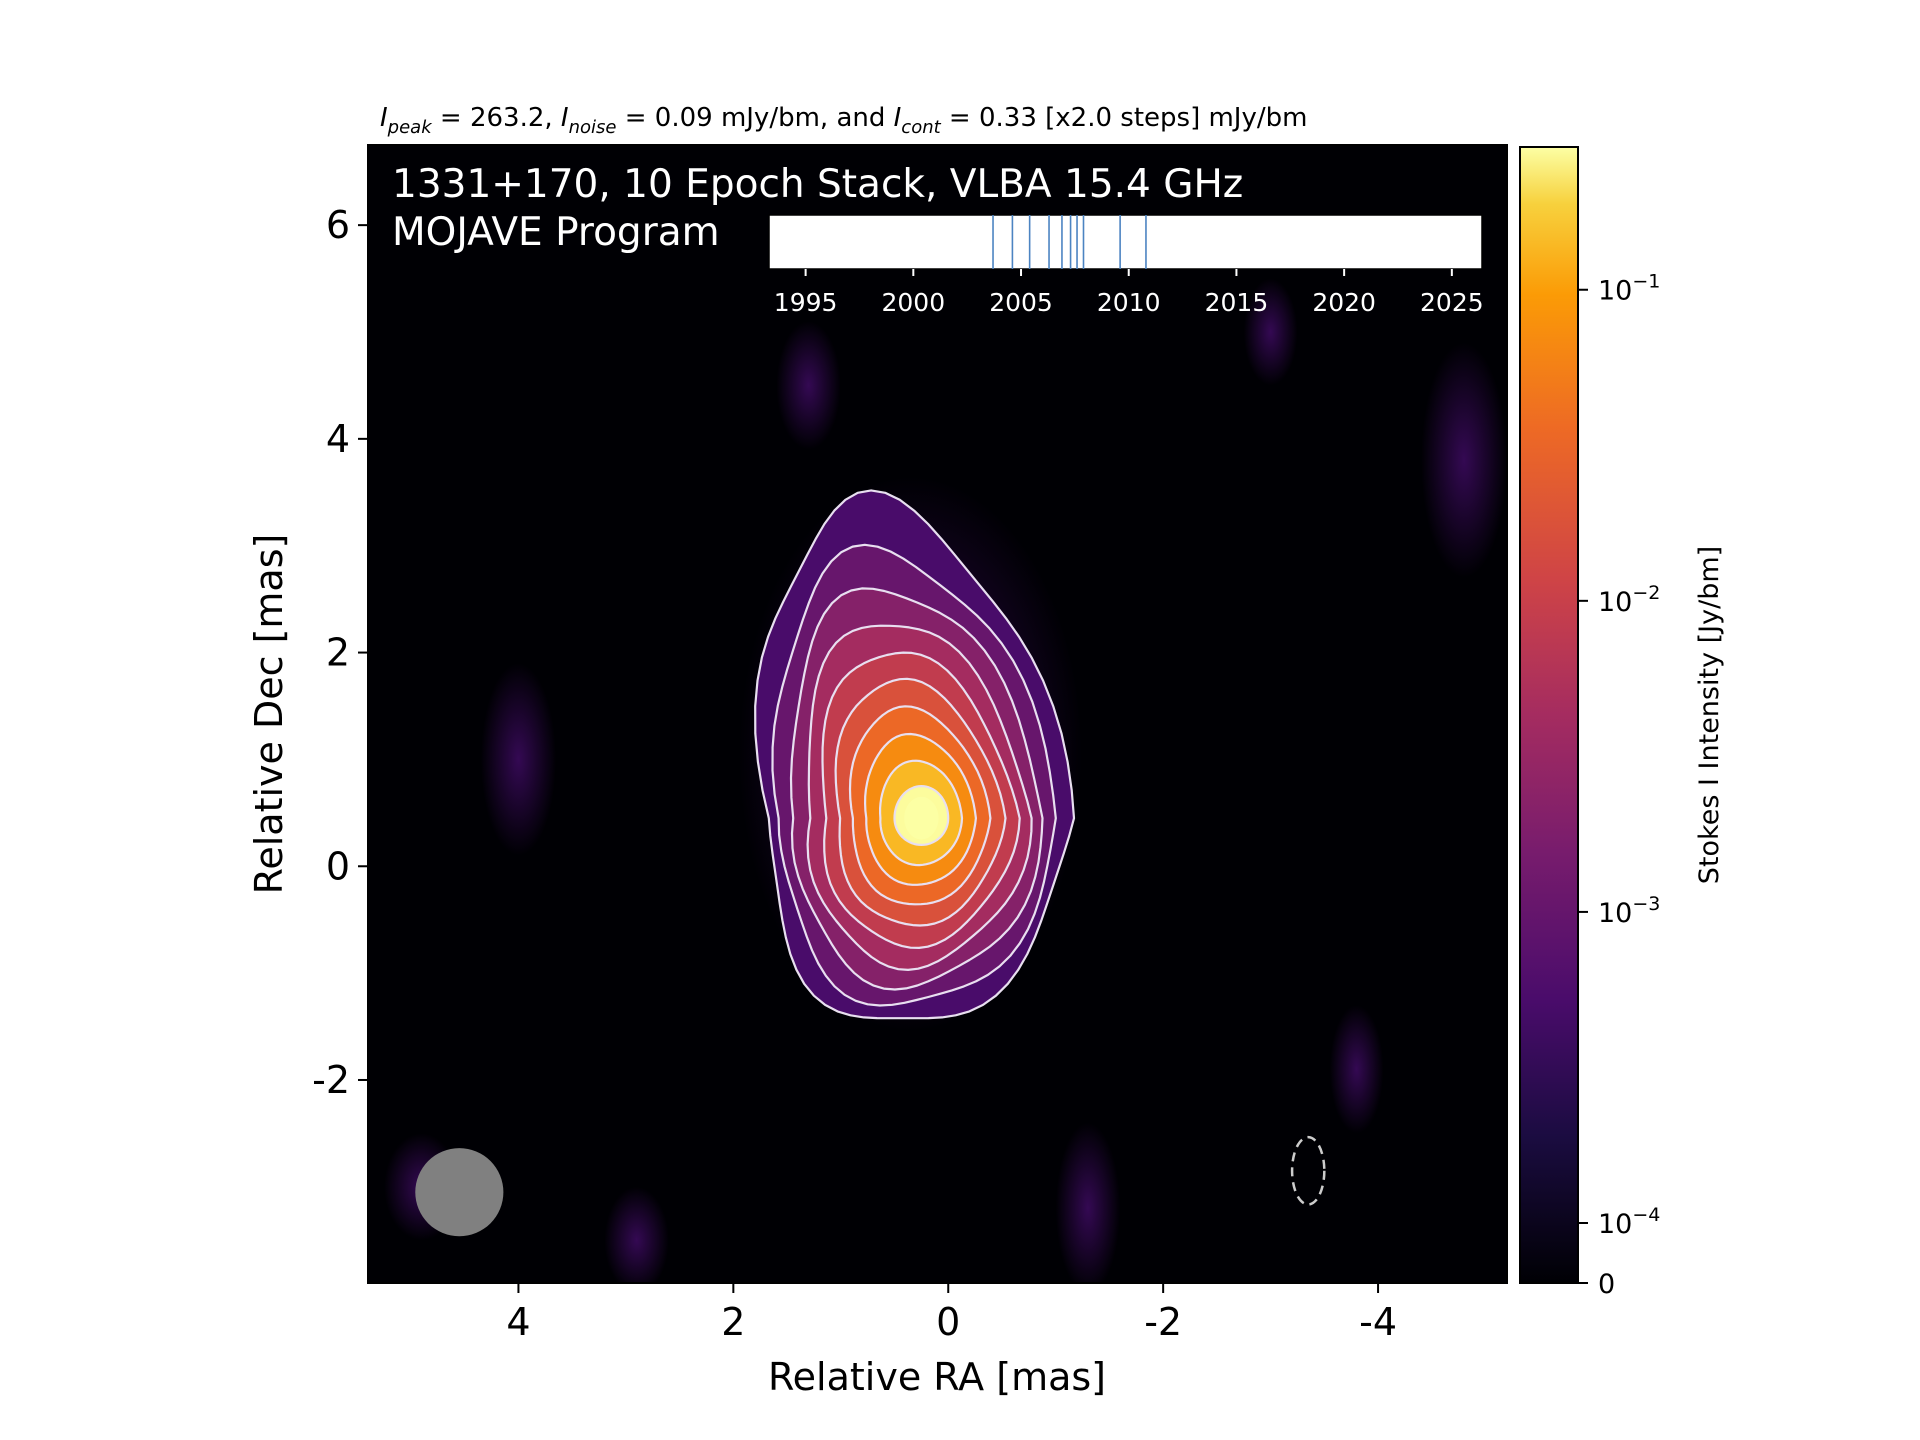 The width and height of the screenshot is (1920, 1440). What do you see at coordinates (1344, 302) in the screenshot?
I see `timeline-tick-label: 2020` at bounding box center [1344, 302].